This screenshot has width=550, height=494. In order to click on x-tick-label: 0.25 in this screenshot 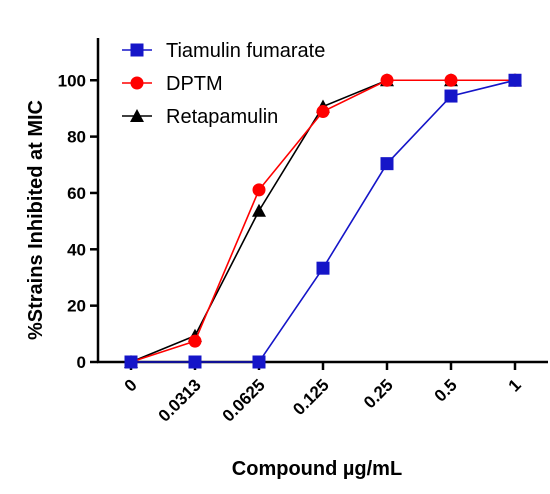, I will do `click(378, 393)`.